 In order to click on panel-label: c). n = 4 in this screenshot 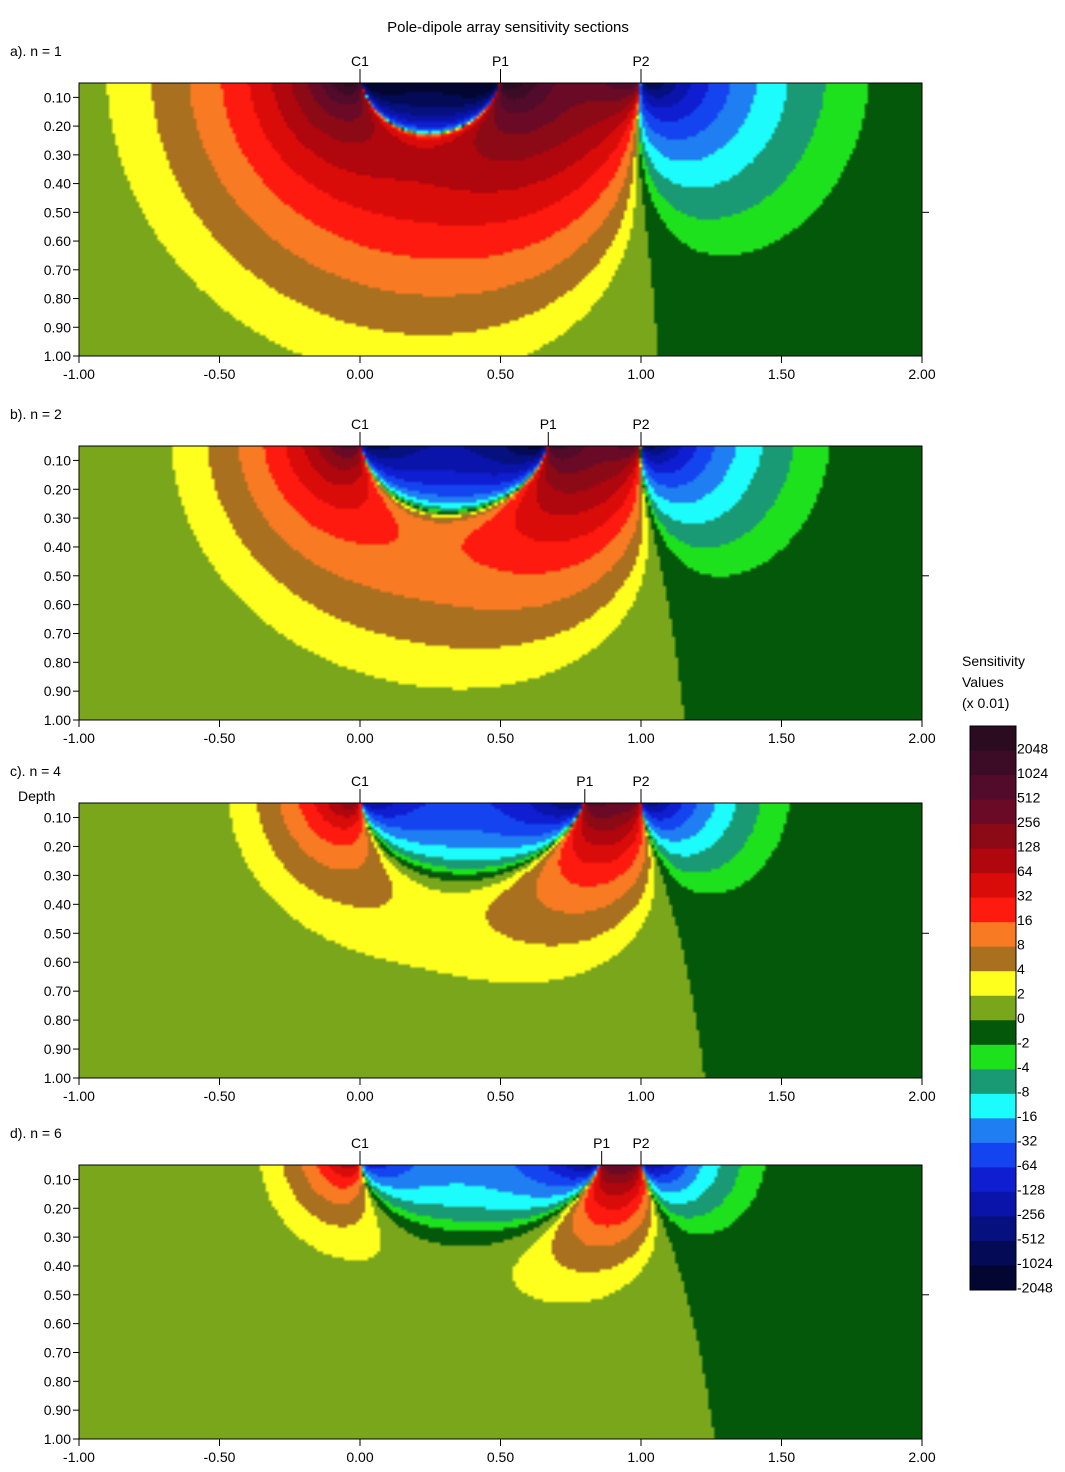, I will do `click(35, 771)`.